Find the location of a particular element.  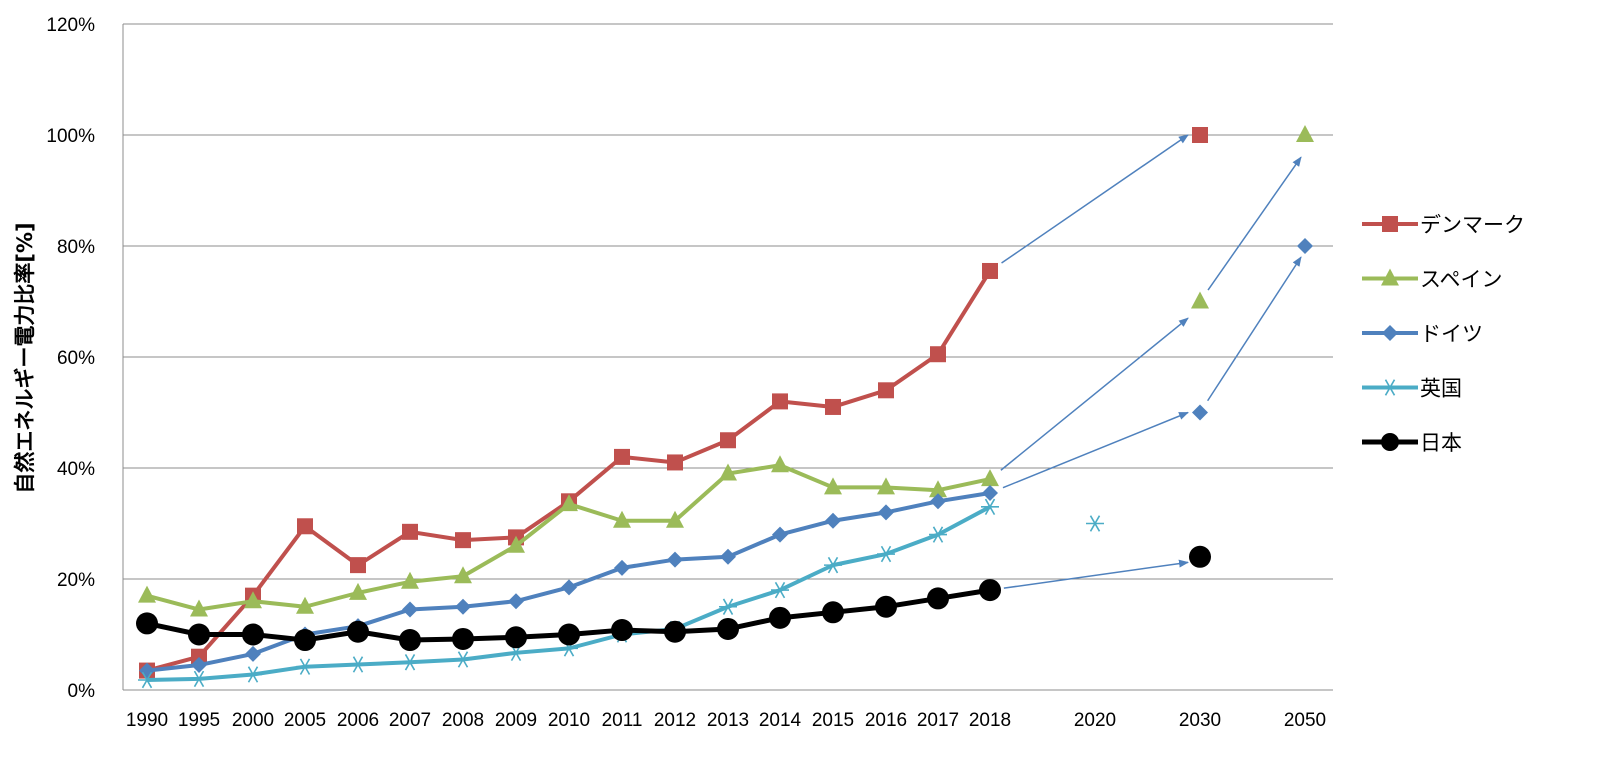

legend-label: スペイン is located at coordinates (1461, 280).